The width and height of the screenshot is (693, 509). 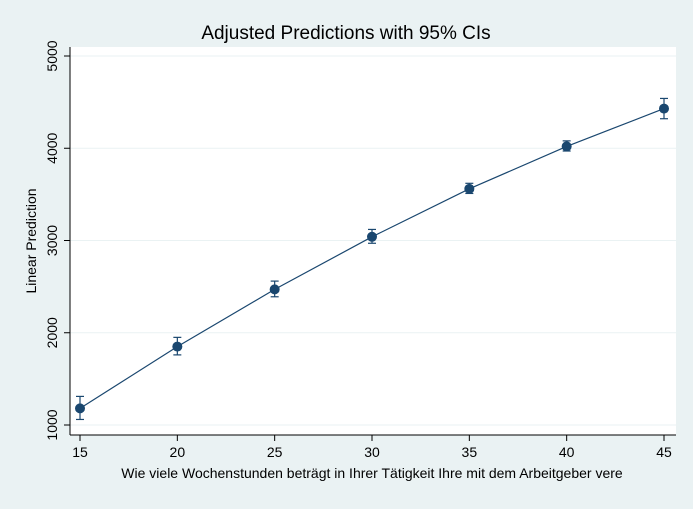 What do you see at coordinates (275, 452) in the screenshot?
I see `x-tick-label: 25` at bounding box center [275, 452].